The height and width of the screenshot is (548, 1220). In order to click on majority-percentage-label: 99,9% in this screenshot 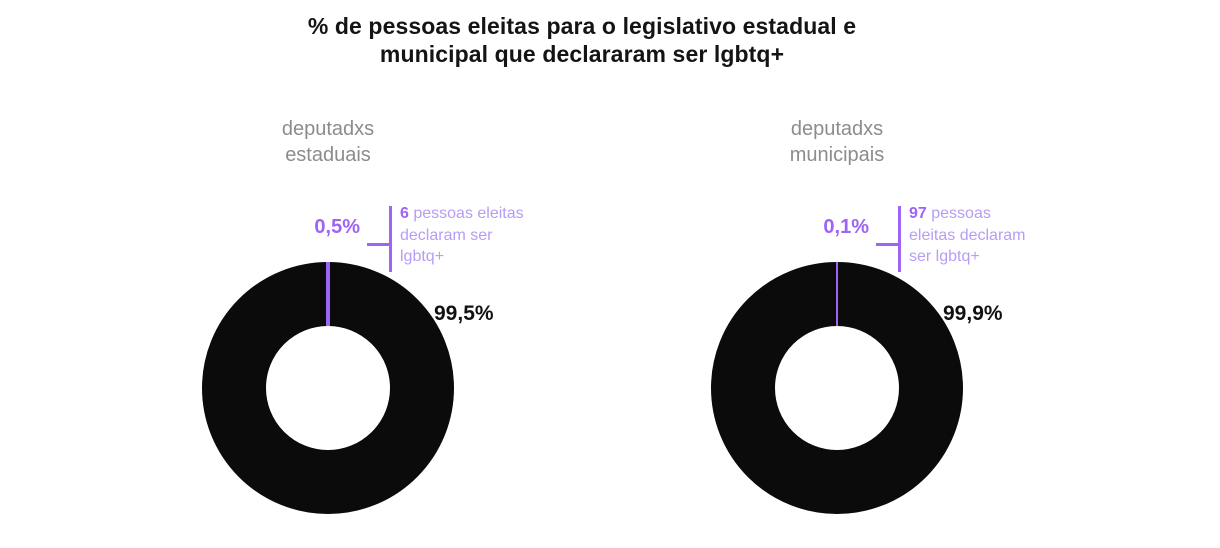, I will do `click(973, 313)`.